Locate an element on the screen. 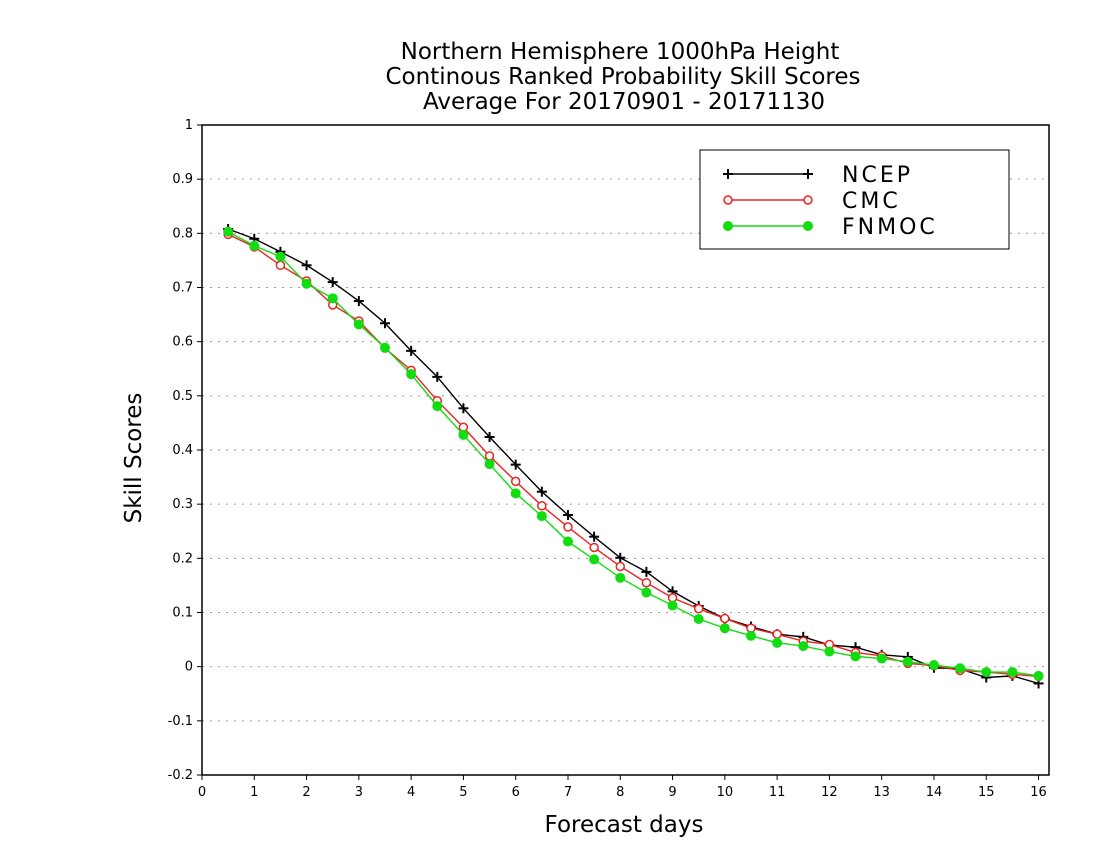 This screenshot has height=850, width=1100. x-tick-label-4: 4 is located at coordinates (411, 792).